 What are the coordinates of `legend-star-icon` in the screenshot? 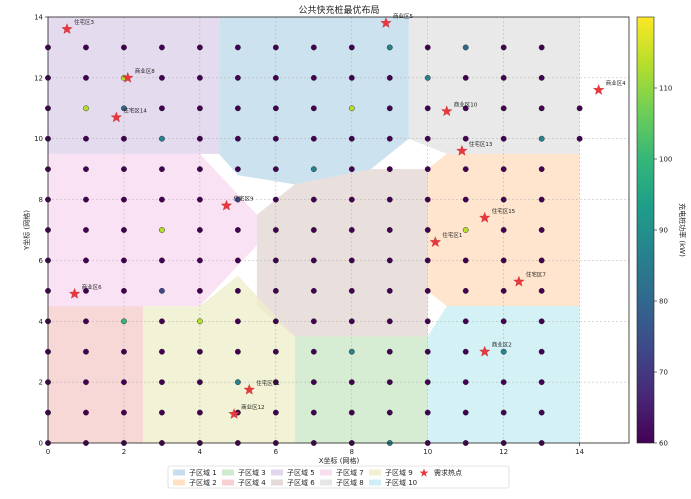 It's located at (424, 472).